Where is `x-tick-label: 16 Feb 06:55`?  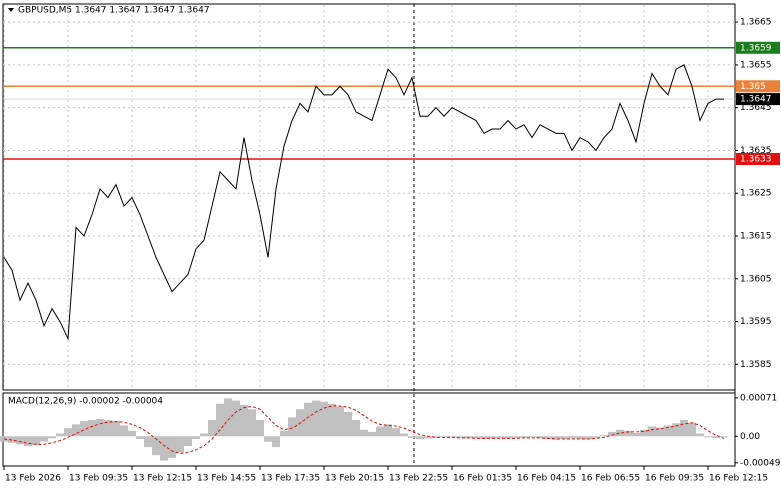 x-tick-label: 16 Feb 06:55 is located at coordinates (610, 479).